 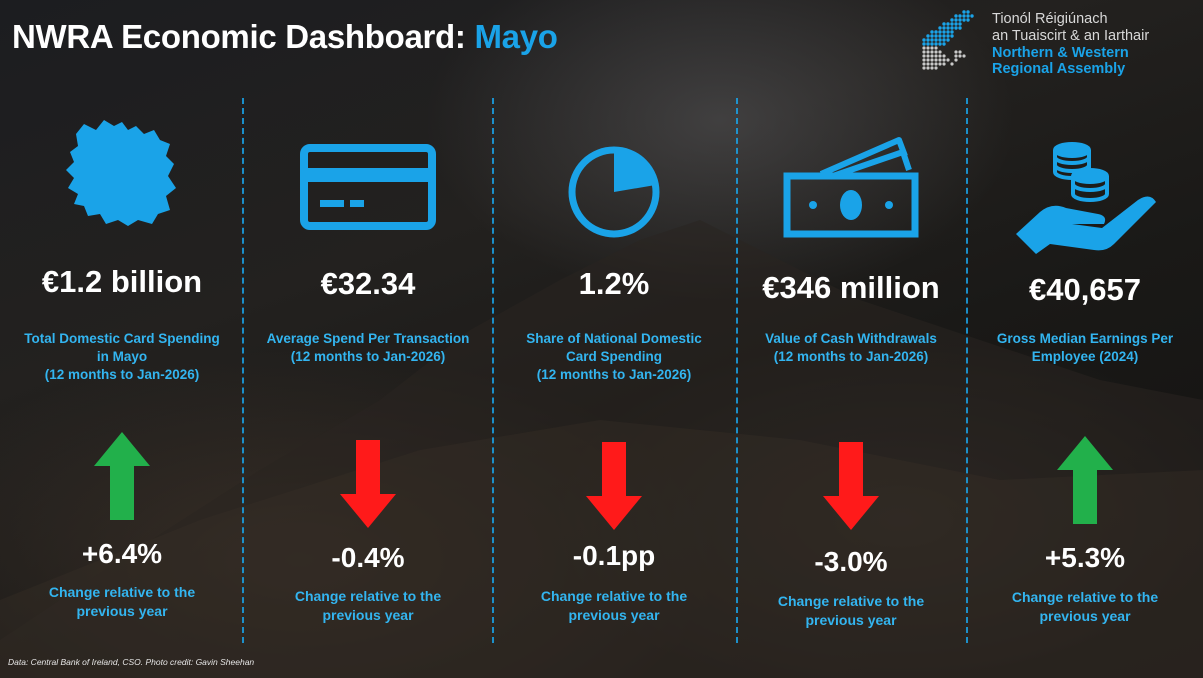 What do you see at coordinates (1085, 347) in the screenshot?
I see `metric-description: Gross Median Earnings Per Employee (2024)` at bounding box center [1085, 347].